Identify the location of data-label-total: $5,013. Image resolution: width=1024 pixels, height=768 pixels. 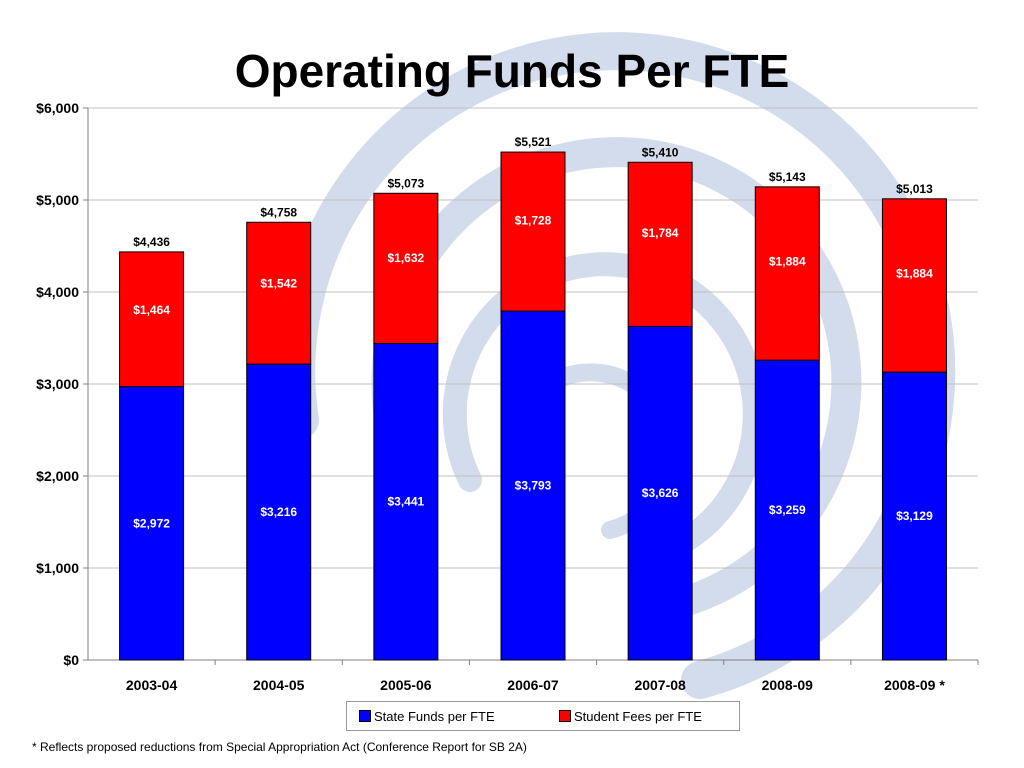
(914, 189).